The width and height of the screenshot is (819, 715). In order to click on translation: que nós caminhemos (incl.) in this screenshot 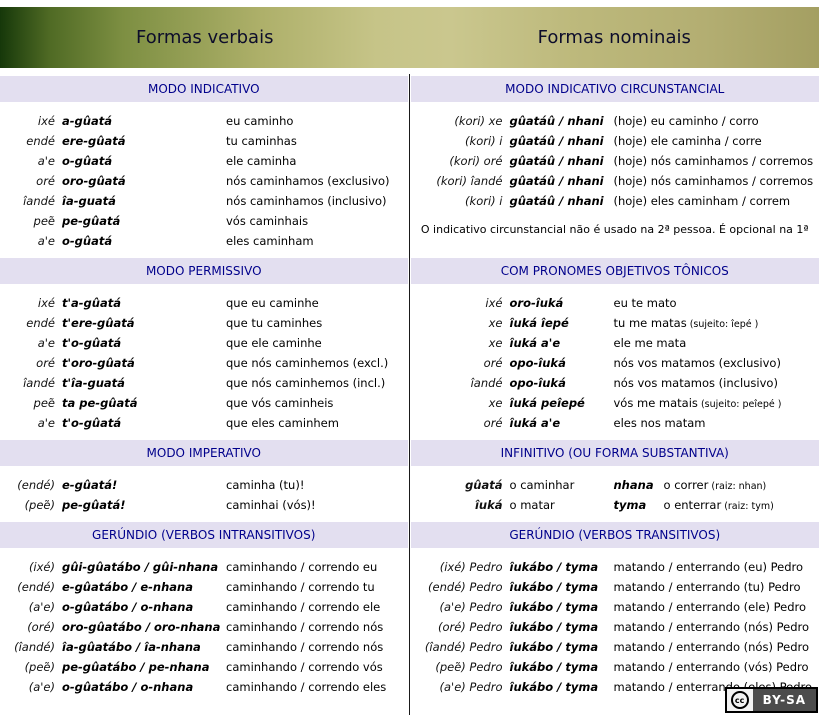, I will do `click(306, 383)`.